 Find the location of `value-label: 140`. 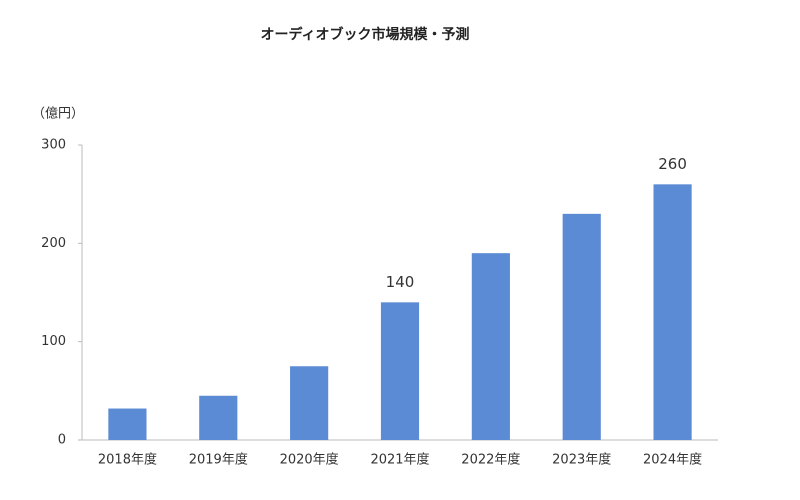

value-label: 140 is located at coordinates (400, 282).